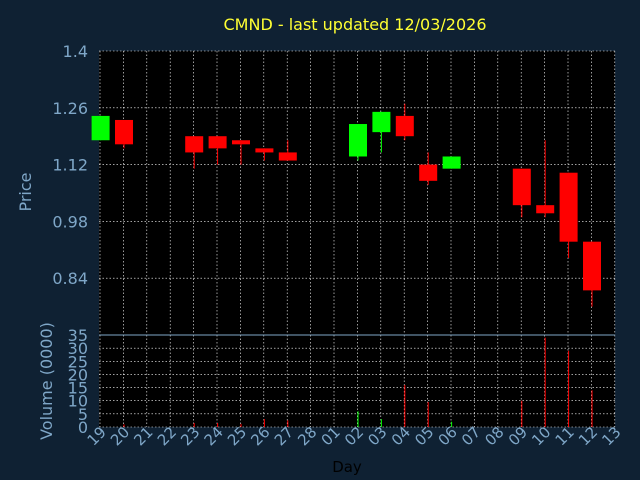 The width and height of the screenshot is (640, 480). Describe the element at coordinates (78, 374) in the screenshot. I see `volume-tick-label: 20` at that location.